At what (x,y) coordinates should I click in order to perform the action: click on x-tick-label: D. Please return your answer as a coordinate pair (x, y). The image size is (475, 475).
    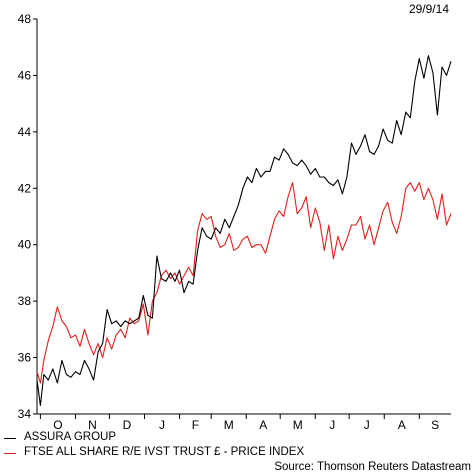
    Looking at the image, I should click on (127, 425).